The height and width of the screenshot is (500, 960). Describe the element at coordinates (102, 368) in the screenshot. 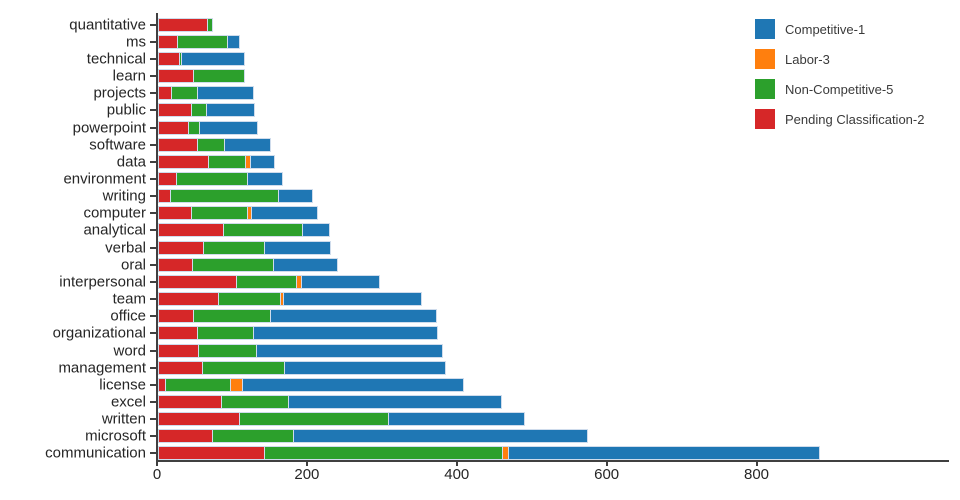

I see `y-tick-label-management: management` at that location.